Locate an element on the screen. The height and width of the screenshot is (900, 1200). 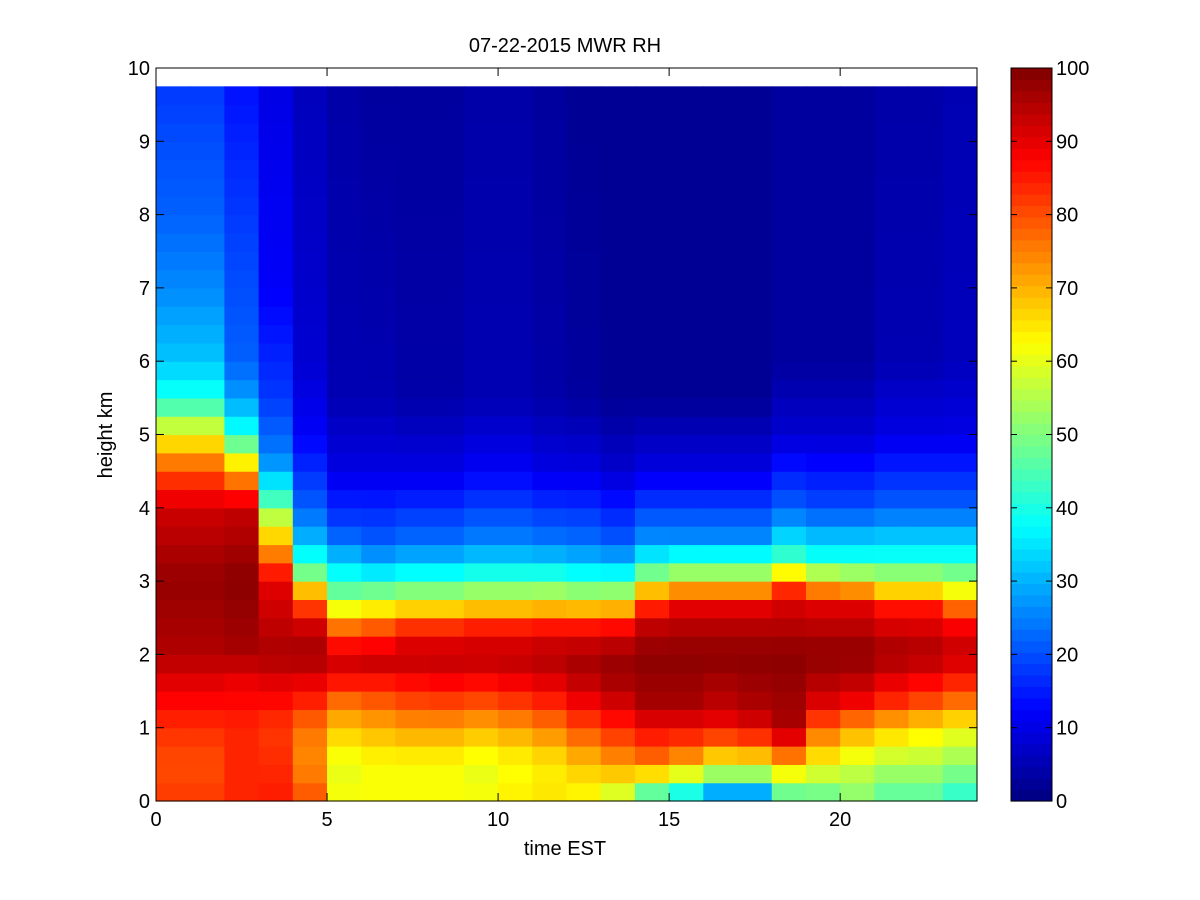
colorbar-tick-label: 50 is located at coordinates (1067, 436).